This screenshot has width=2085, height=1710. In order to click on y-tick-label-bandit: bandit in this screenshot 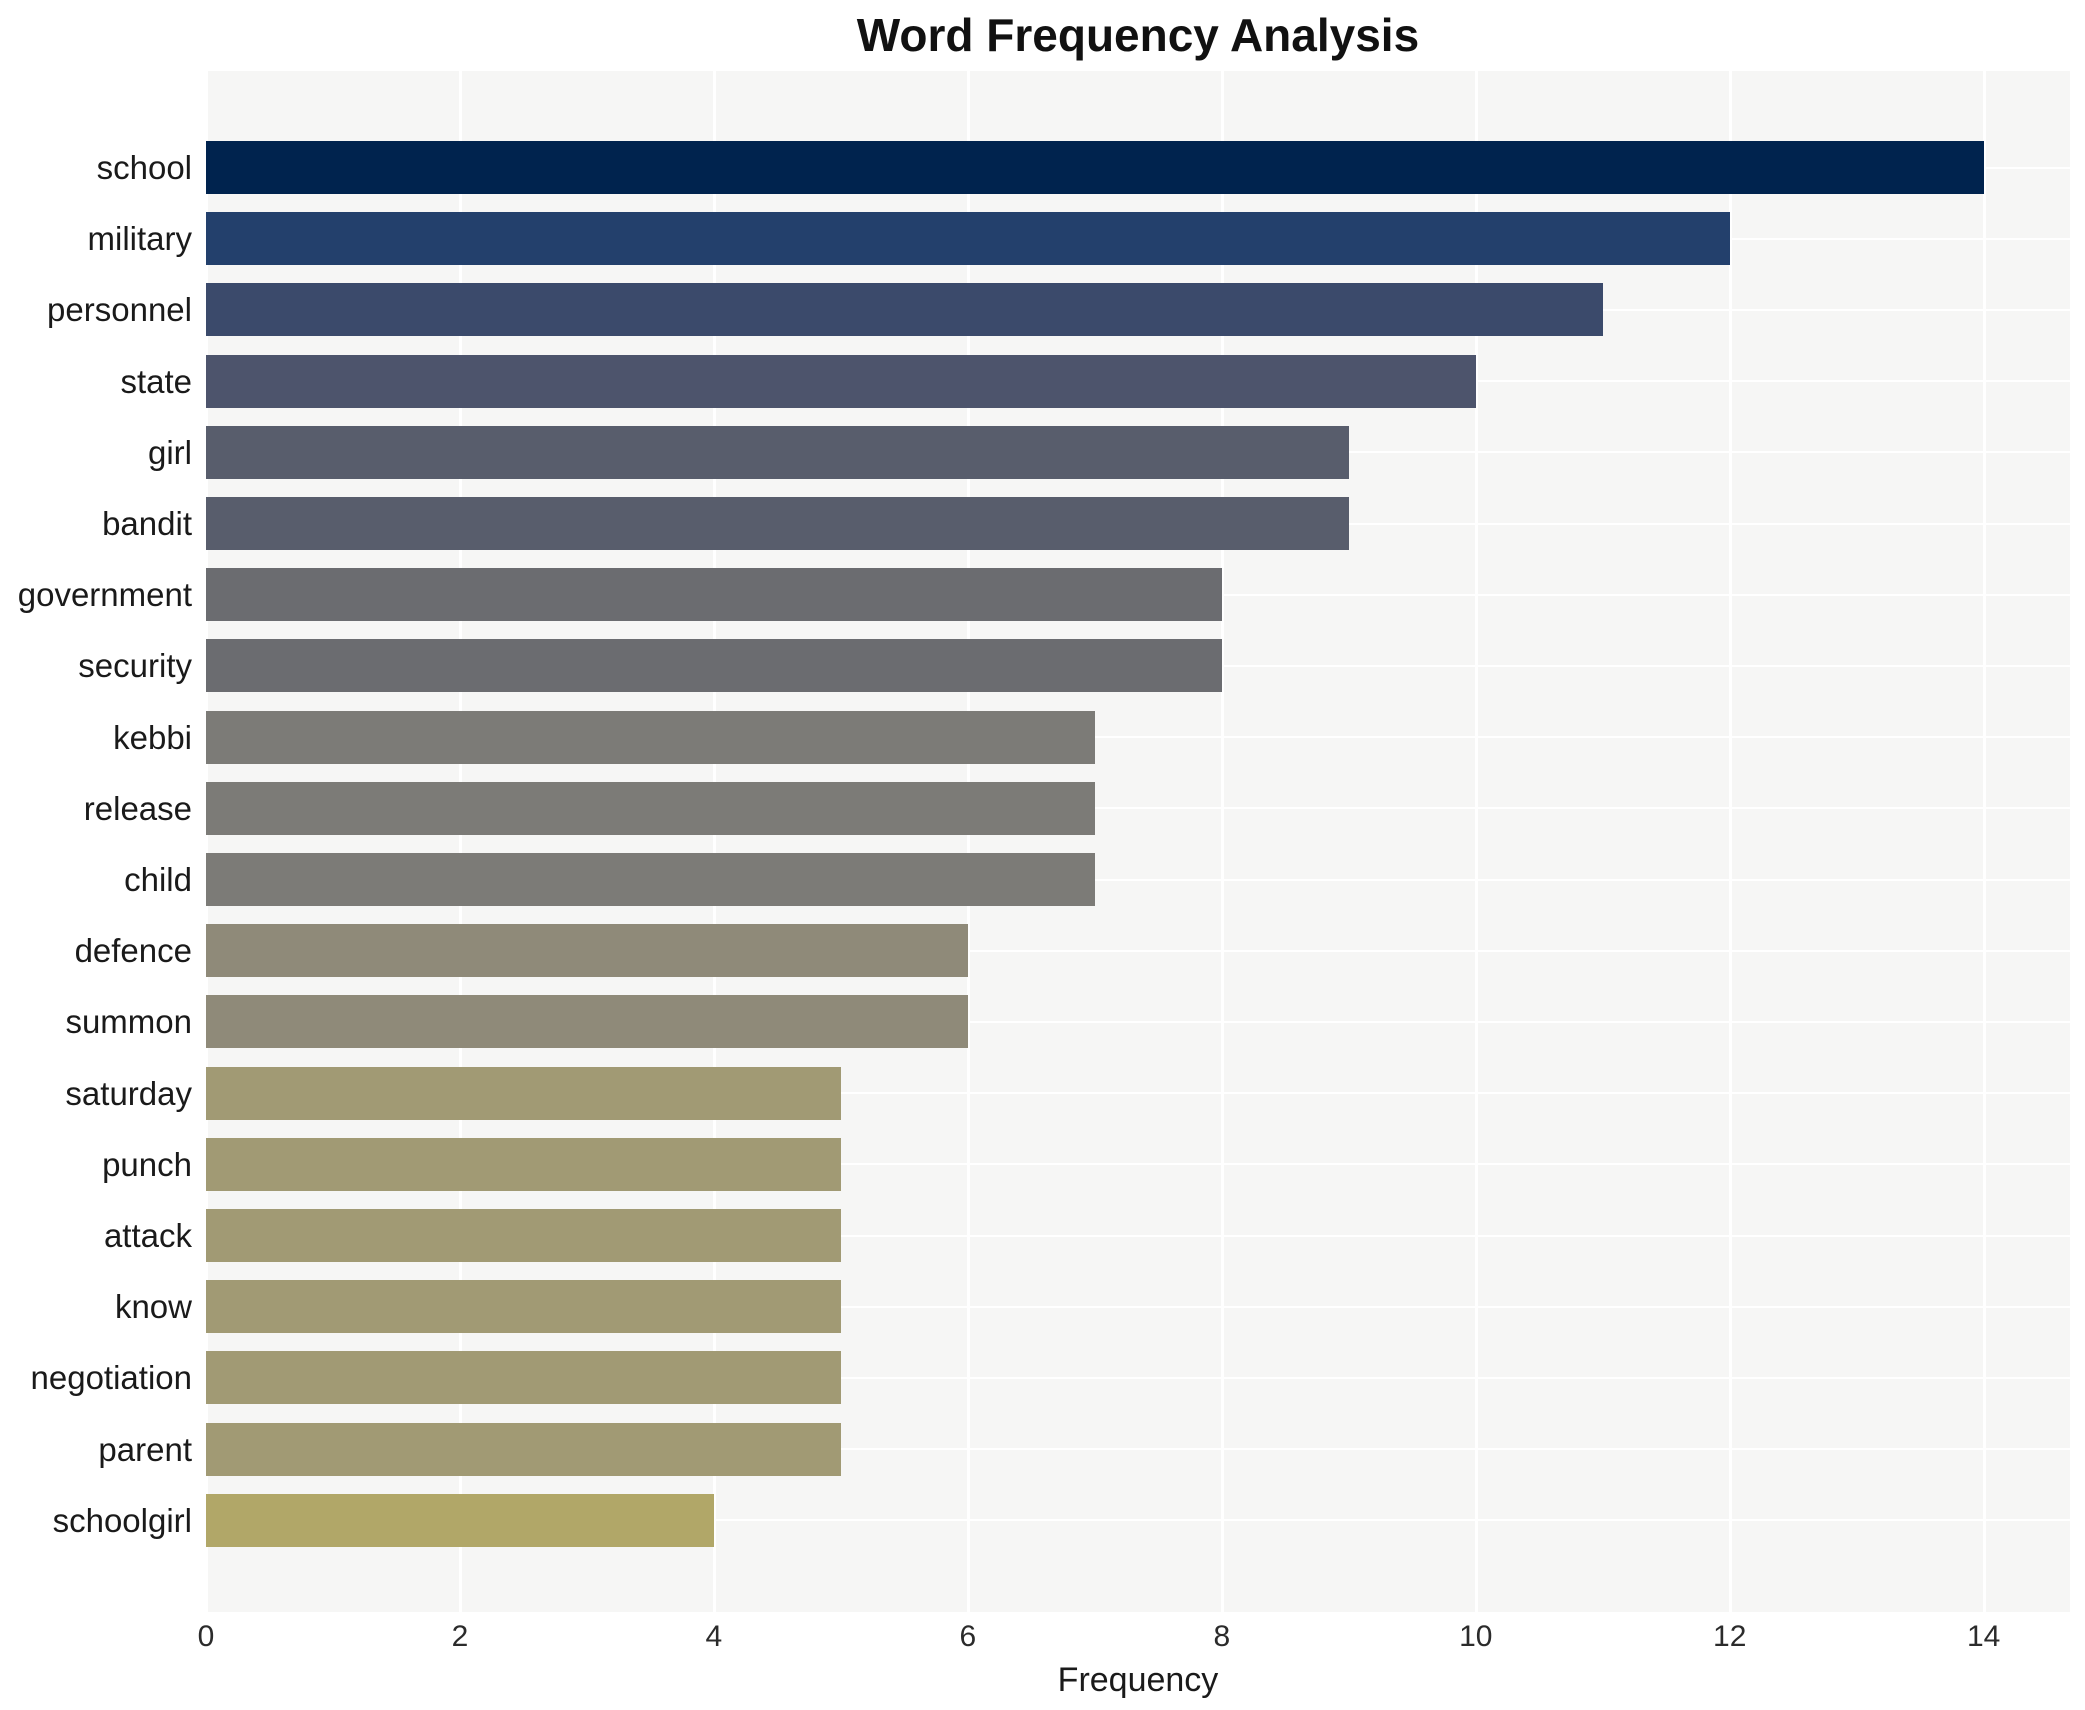, I will do `click(147, 523)`.